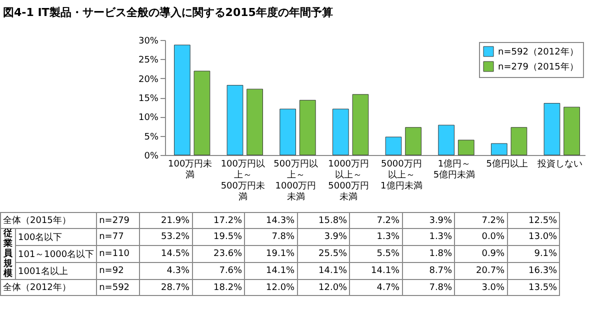 This screenshot has width=590, height=309. I want to click on text: n=77, so click(118, 237).